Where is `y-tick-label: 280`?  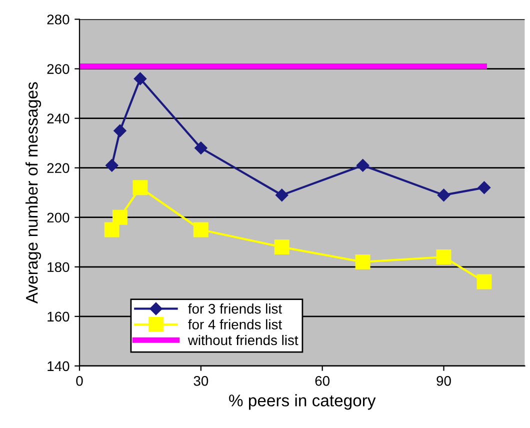
y-tick-label: 280 is located at coordinates (58, 19).